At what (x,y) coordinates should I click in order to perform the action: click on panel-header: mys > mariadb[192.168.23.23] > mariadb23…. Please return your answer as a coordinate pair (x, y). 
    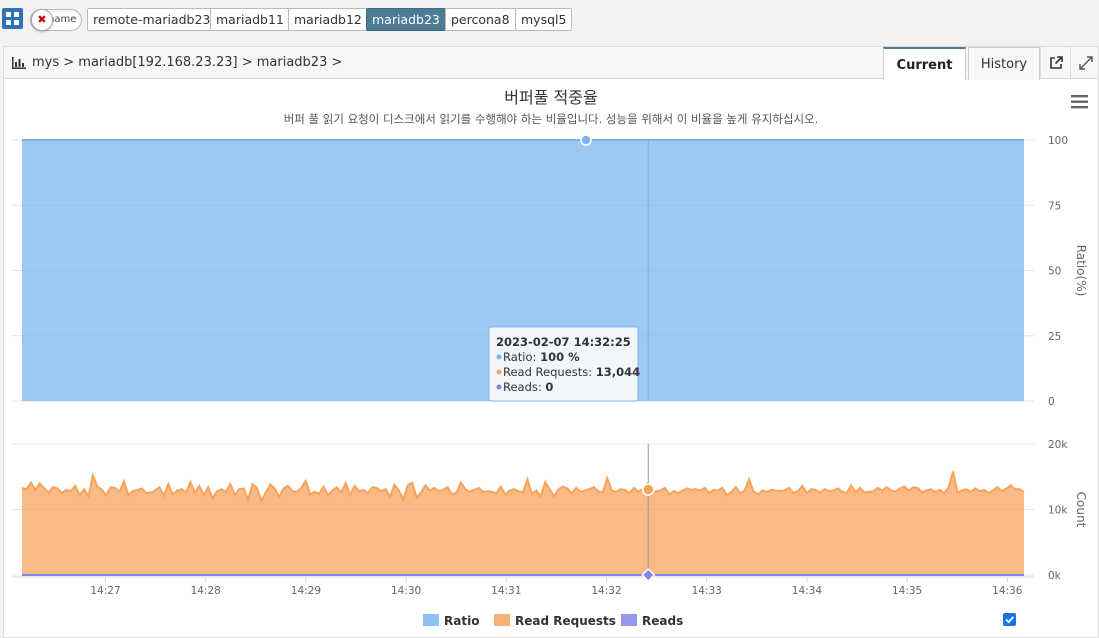
    Looking at the image, I should click on (551, 63).